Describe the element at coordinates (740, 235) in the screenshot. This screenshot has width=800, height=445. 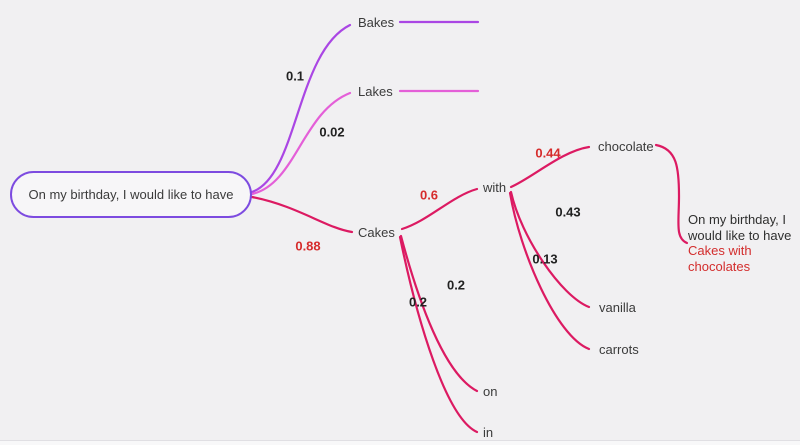
I see `result-prefix-line-2: would like to have` at that location.